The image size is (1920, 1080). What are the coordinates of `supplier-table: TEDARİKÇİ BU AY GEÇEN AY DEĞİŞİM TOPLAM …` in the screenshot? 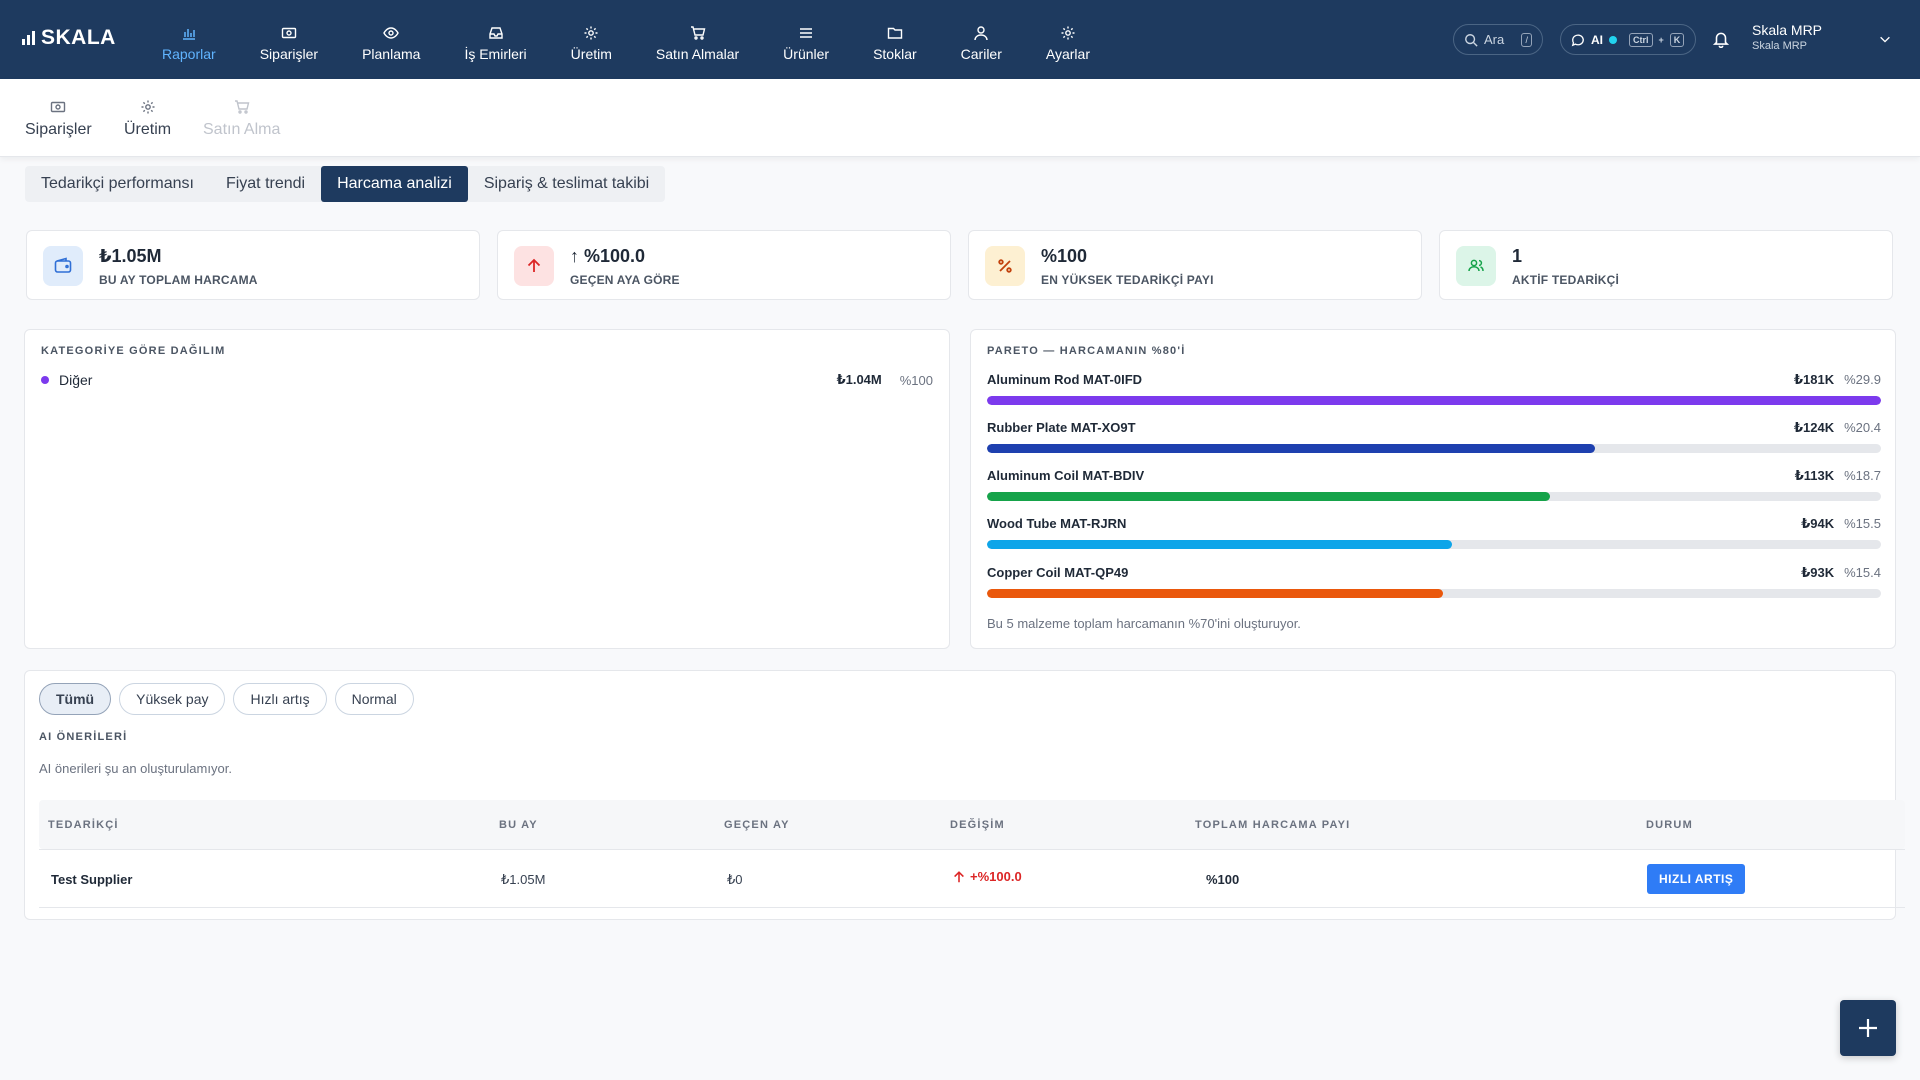 It's located at (972, 854).